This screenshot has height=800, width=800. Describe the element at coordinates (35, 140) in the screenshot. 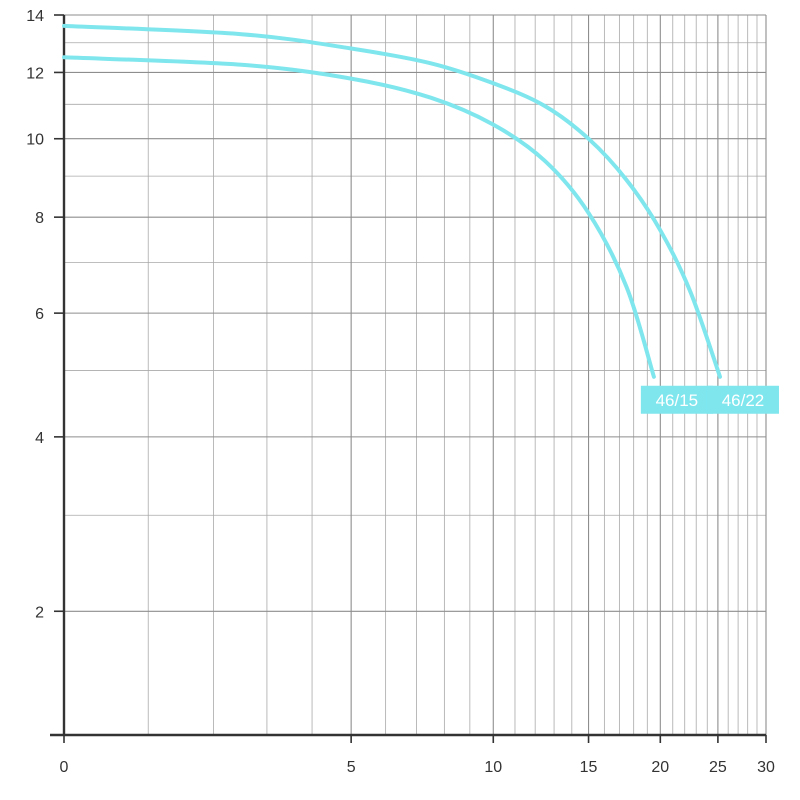

I see `y-tick-label: 10` at that location.